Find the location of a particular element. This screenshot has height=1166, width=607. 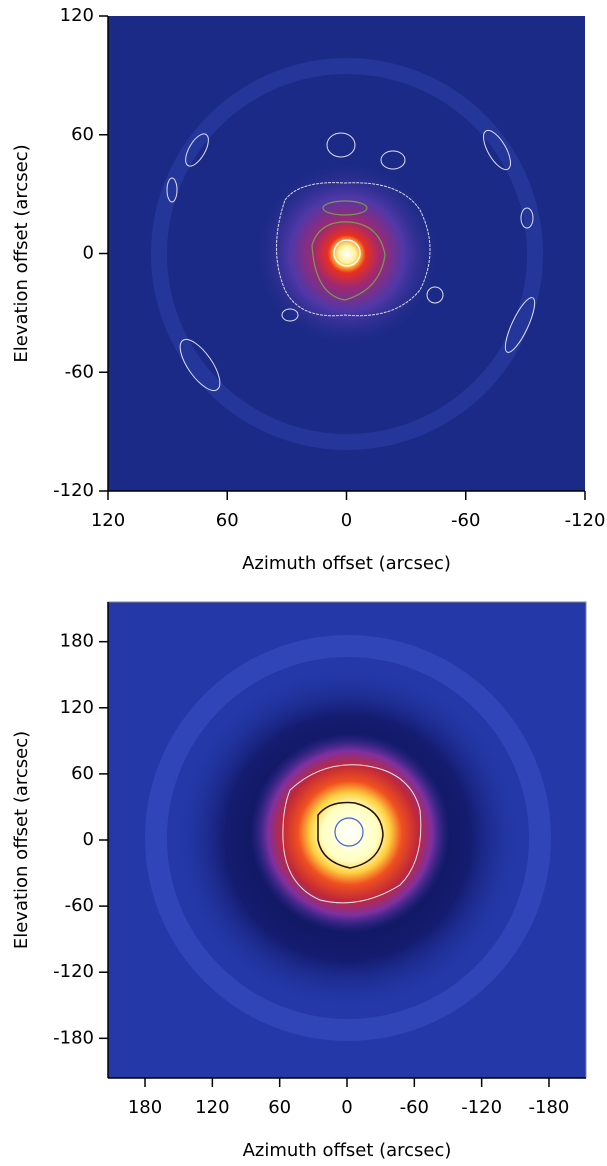

y-tick-label: 180 is located at coordinates (77, 641).